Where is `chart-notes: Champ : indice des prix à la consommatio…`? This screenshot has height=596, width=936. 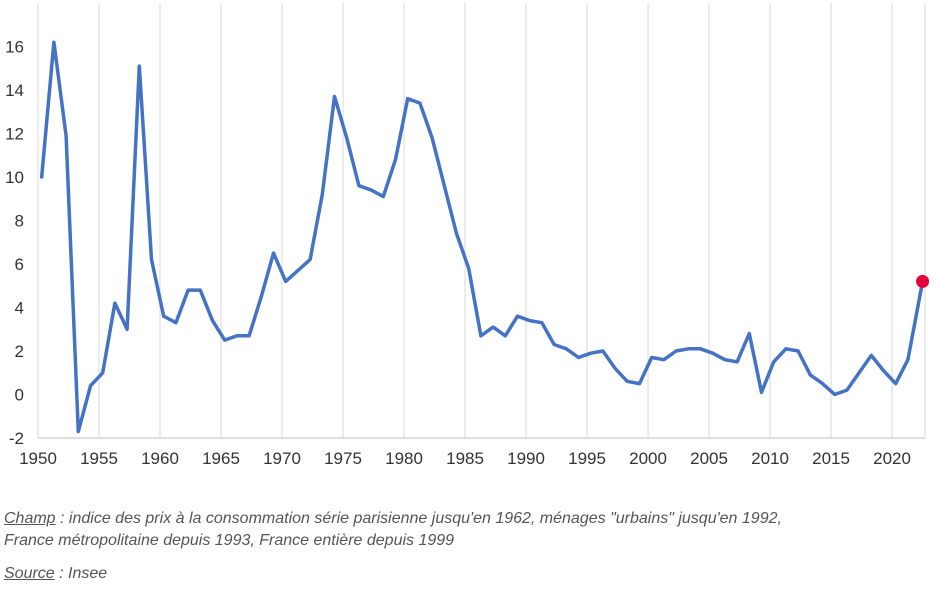
chart-notes: Champ : indice des prix à la consommatio… is located at coordinates (466, 552).